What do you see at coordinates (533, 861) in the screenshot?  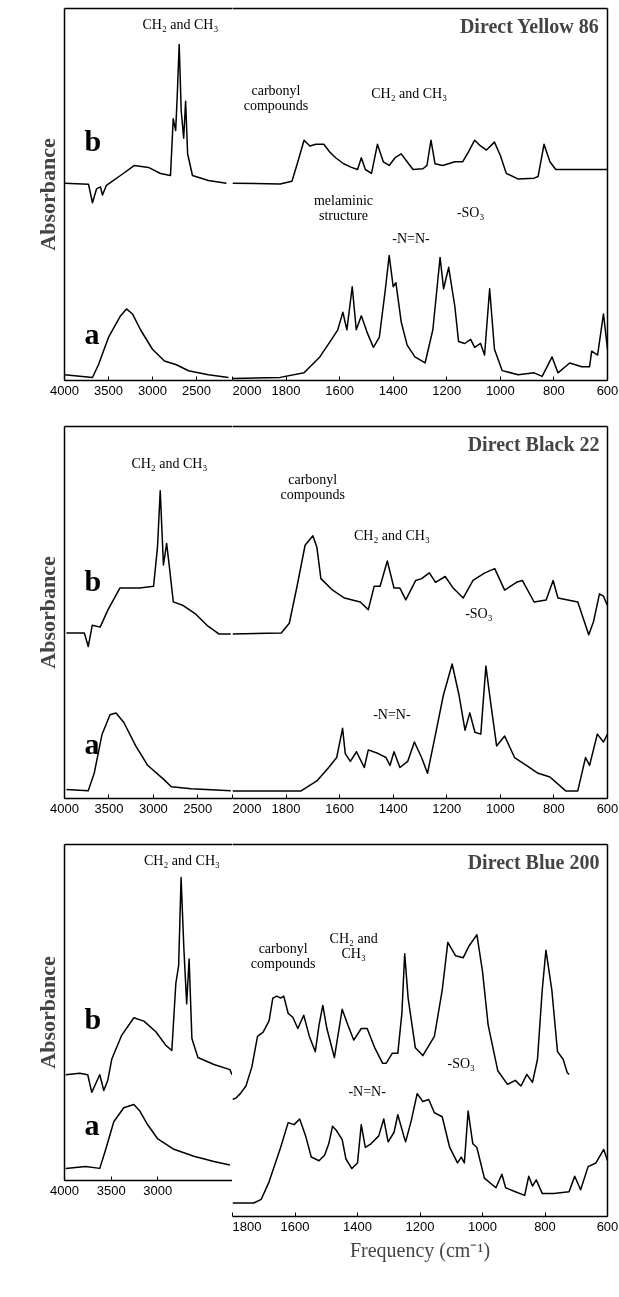 I see `chart-title: Direct Blue 200` at bounding box center [533, 861].